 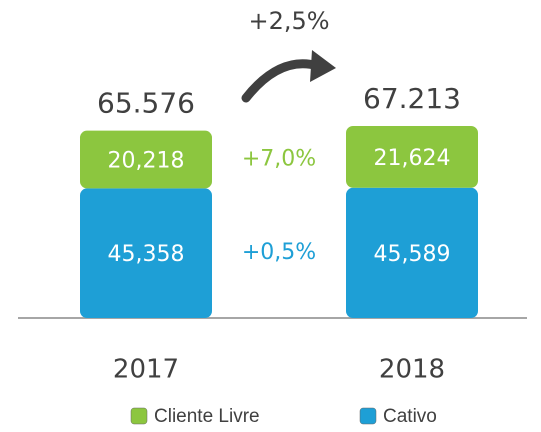 I want to click on value-label: 45,589, so click(x=412, y=254).